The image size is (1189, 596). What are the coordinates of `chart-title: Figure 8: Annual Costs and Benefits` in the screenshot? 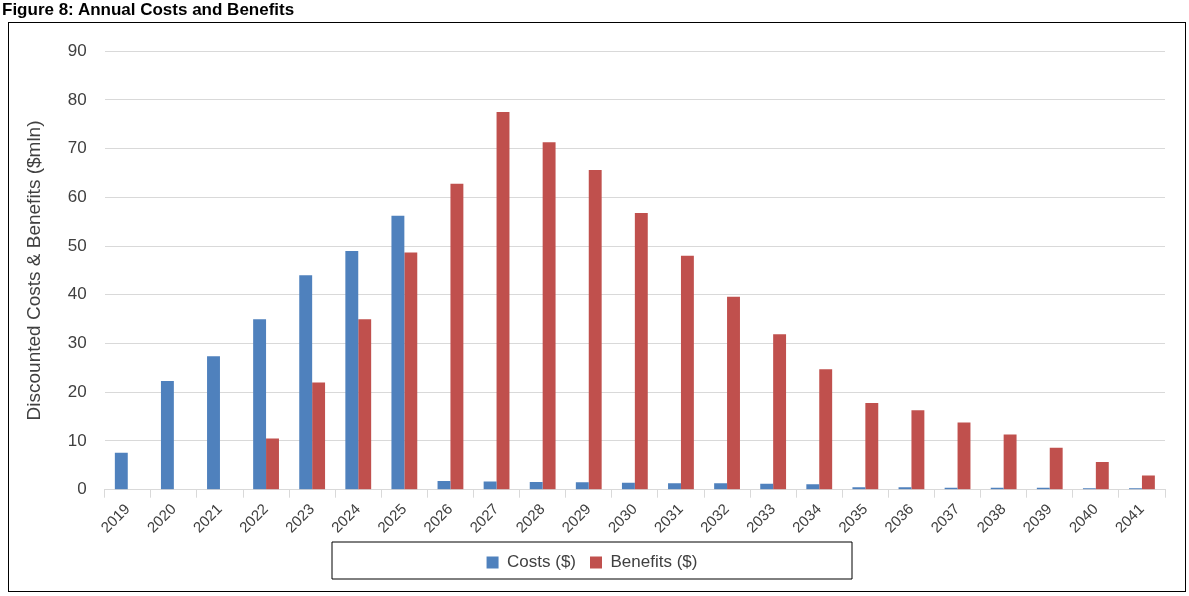 It's located at (148, 10).